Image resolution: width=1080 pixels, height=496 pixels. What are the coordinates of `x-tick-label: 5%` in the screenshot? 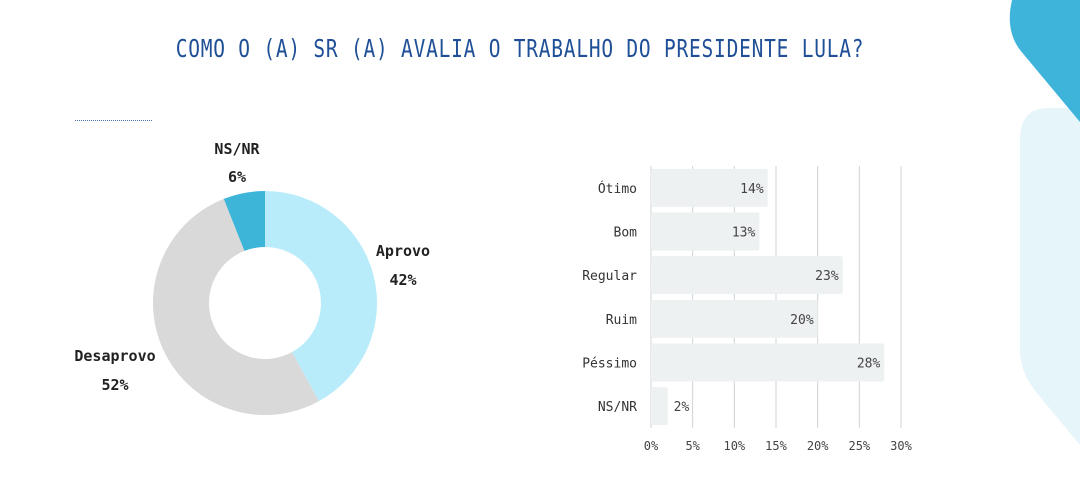 It's located at (692, 446).